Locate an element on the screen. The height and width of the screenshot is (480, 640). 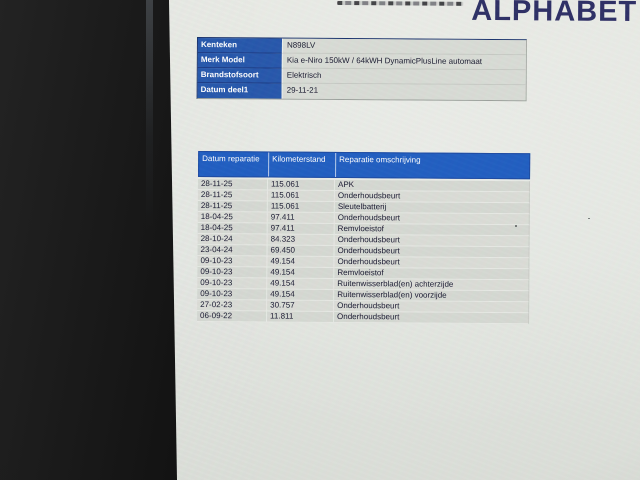
odometer-cell: 69.450 is located at coordinates (301, 251).